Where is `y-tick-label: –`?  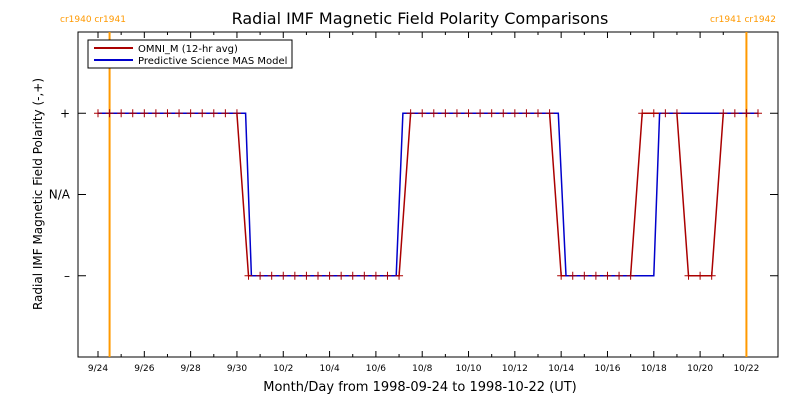
y-tick-label: – is located at coordinates (67, 276).